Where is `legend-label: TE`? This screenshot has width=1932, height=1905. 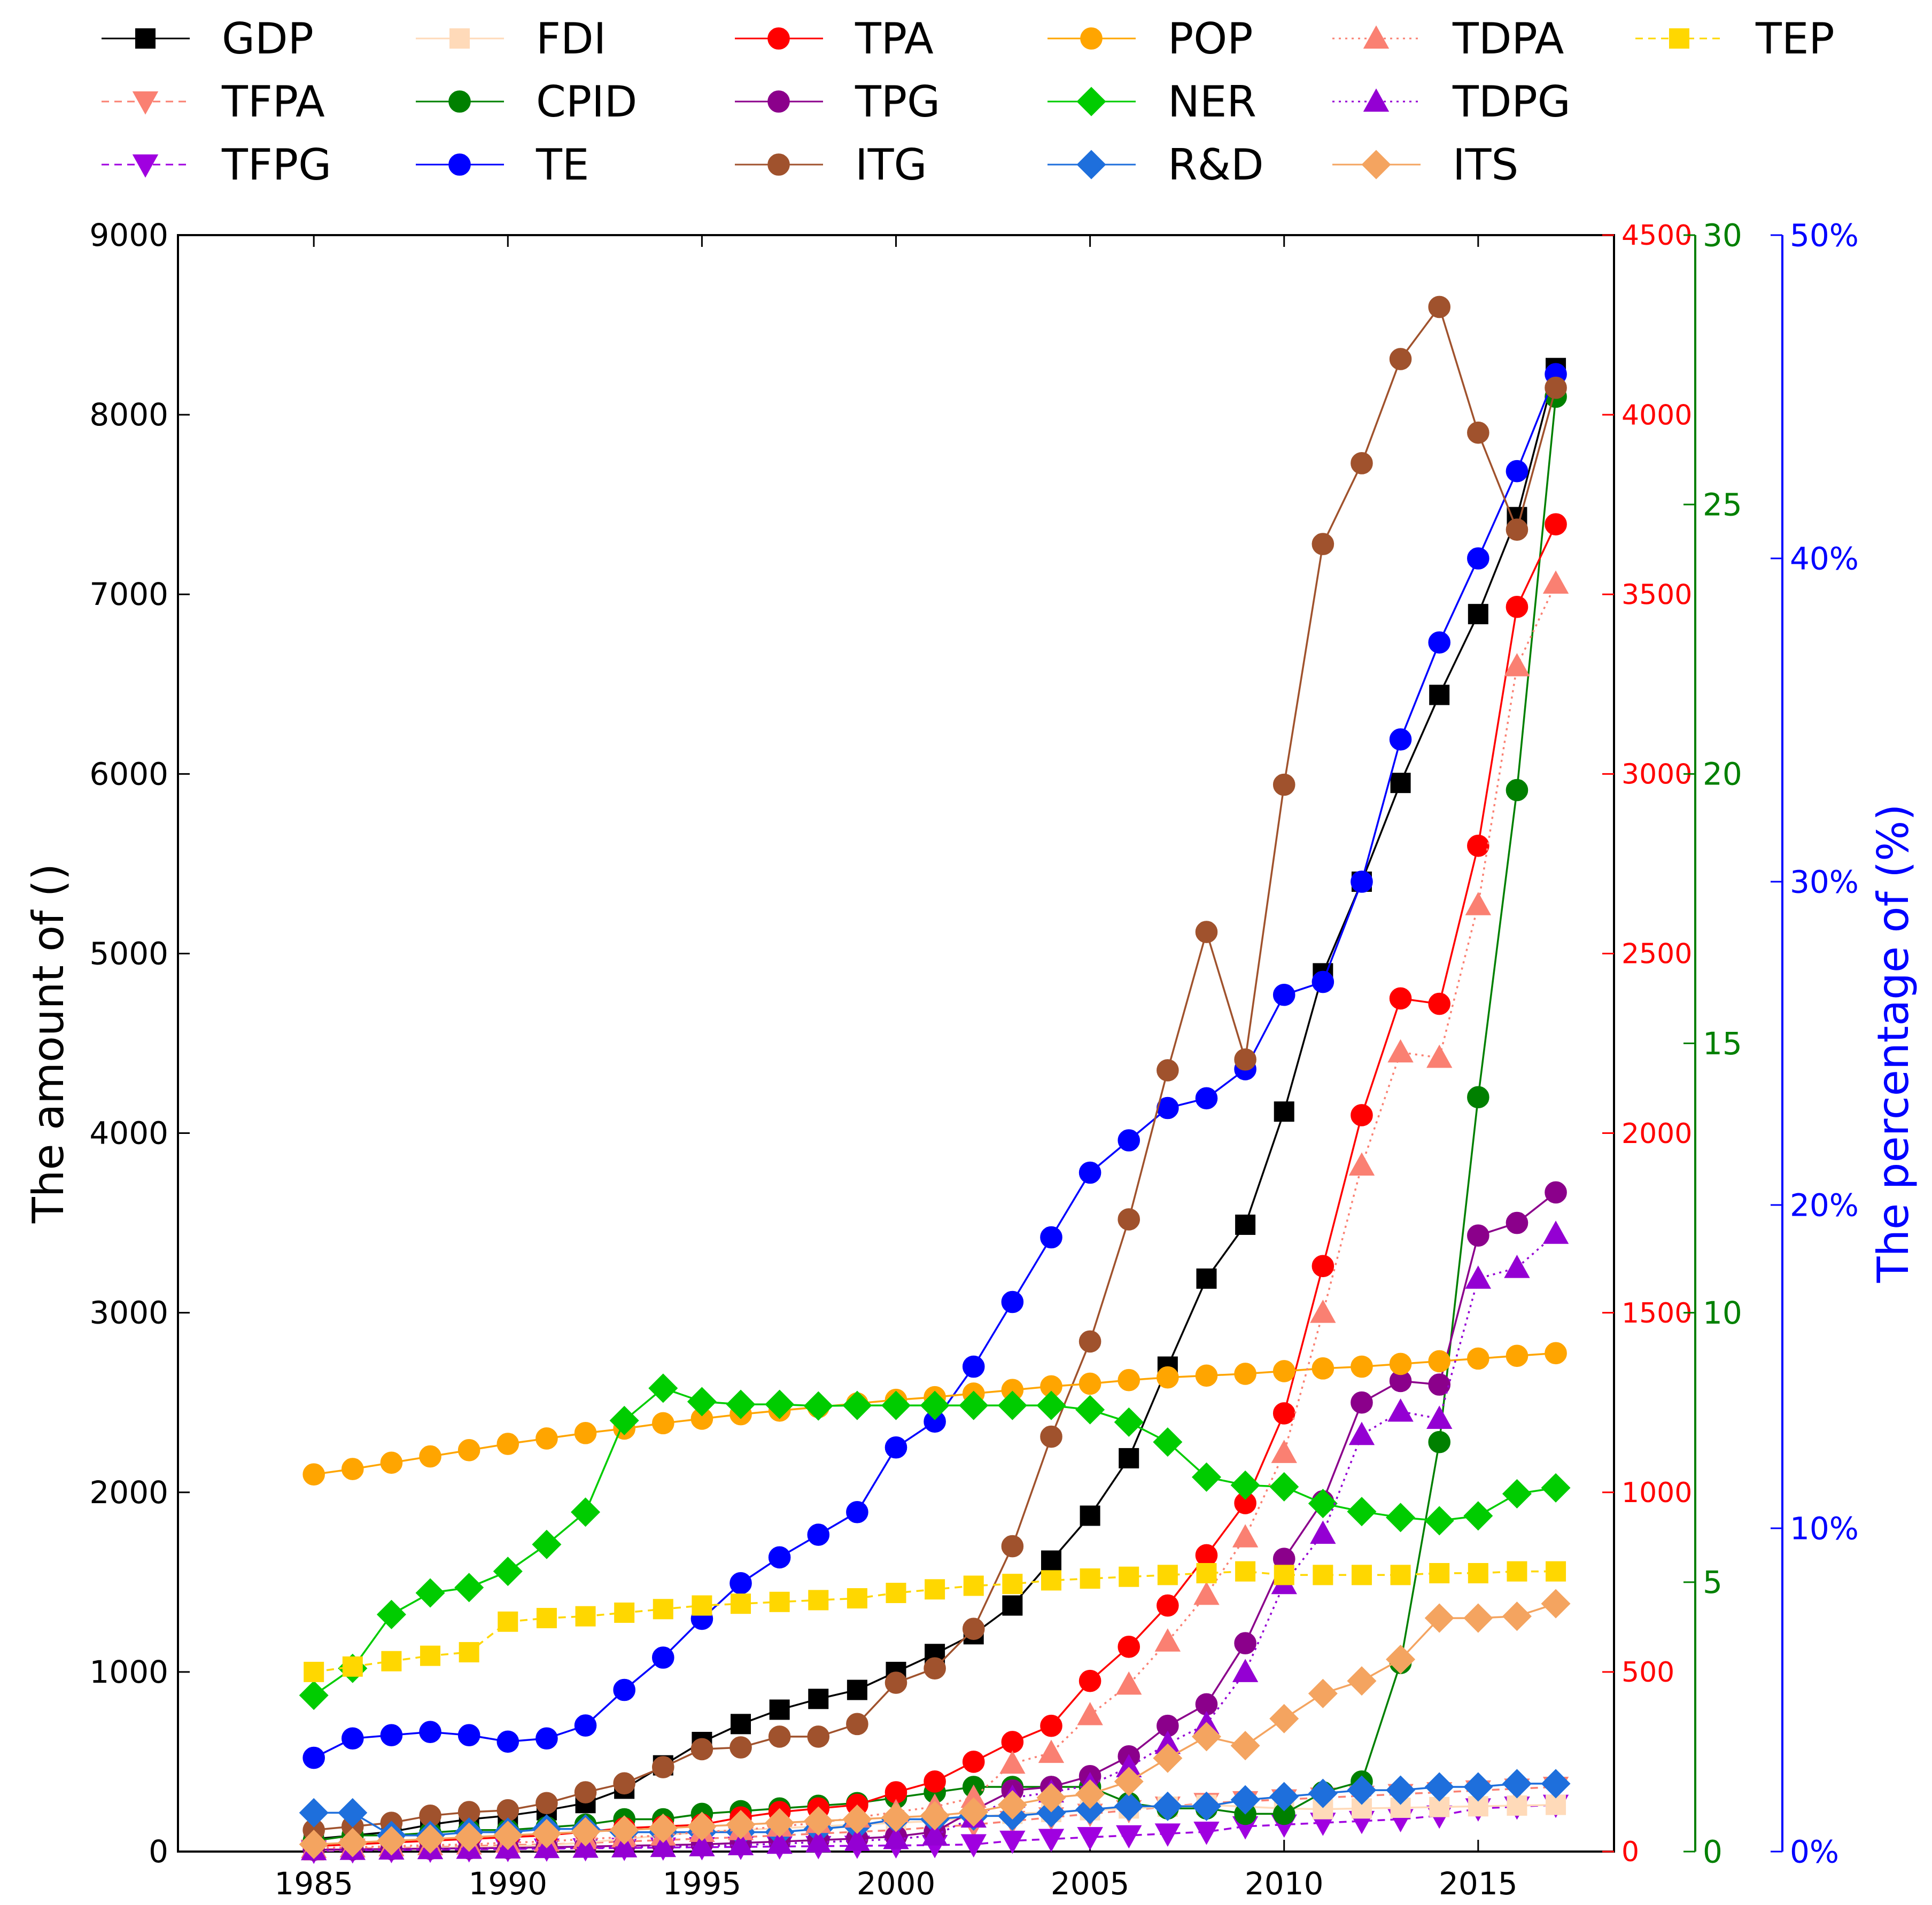
legend-label: TE is located at coordinates (562, 165).